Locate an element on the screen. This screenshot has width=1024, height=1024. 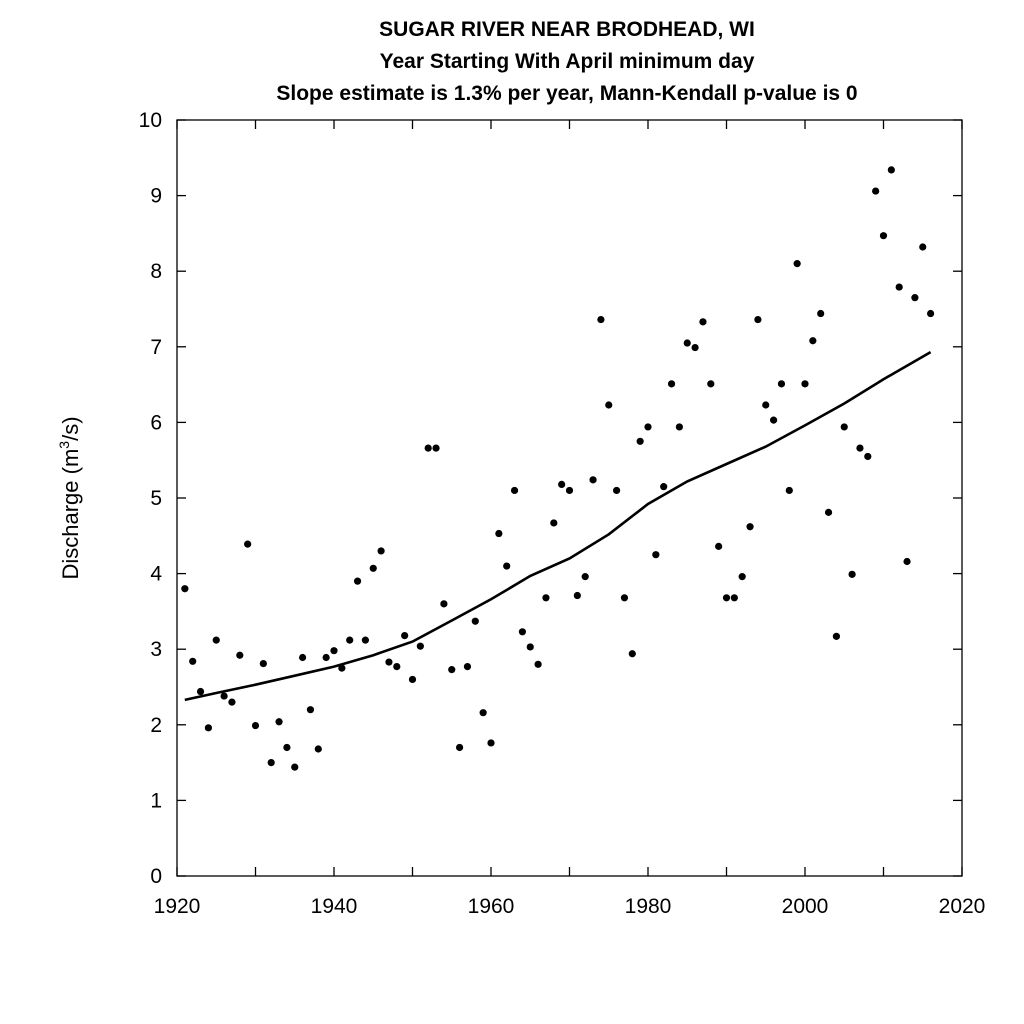
y-tick-label: 8 is located at coordinates (156, 271).